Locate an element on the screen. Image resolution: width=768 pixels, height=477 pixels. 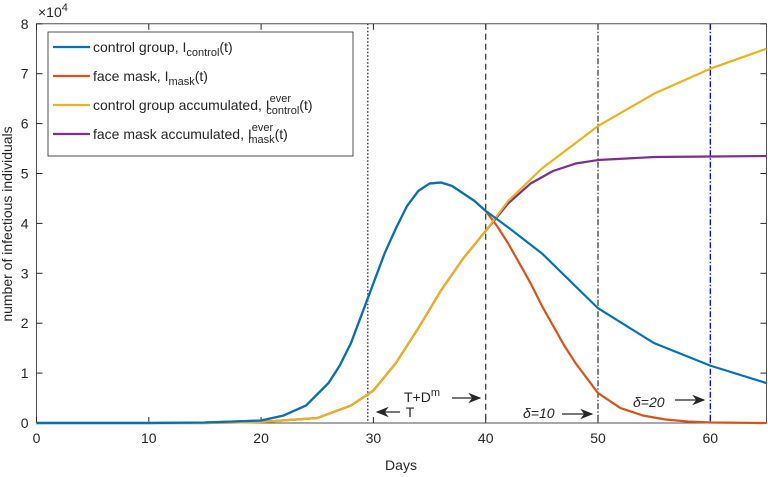
annotation-T-plus-Dm-text: T+D is located at coordinates (417, 397).